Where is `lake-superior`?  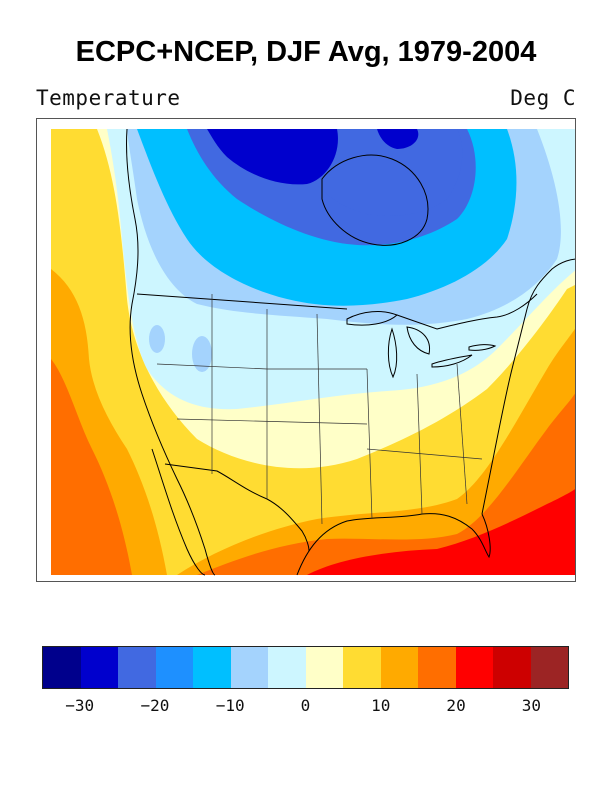
lake-superior is located at coordinates (372, 318).